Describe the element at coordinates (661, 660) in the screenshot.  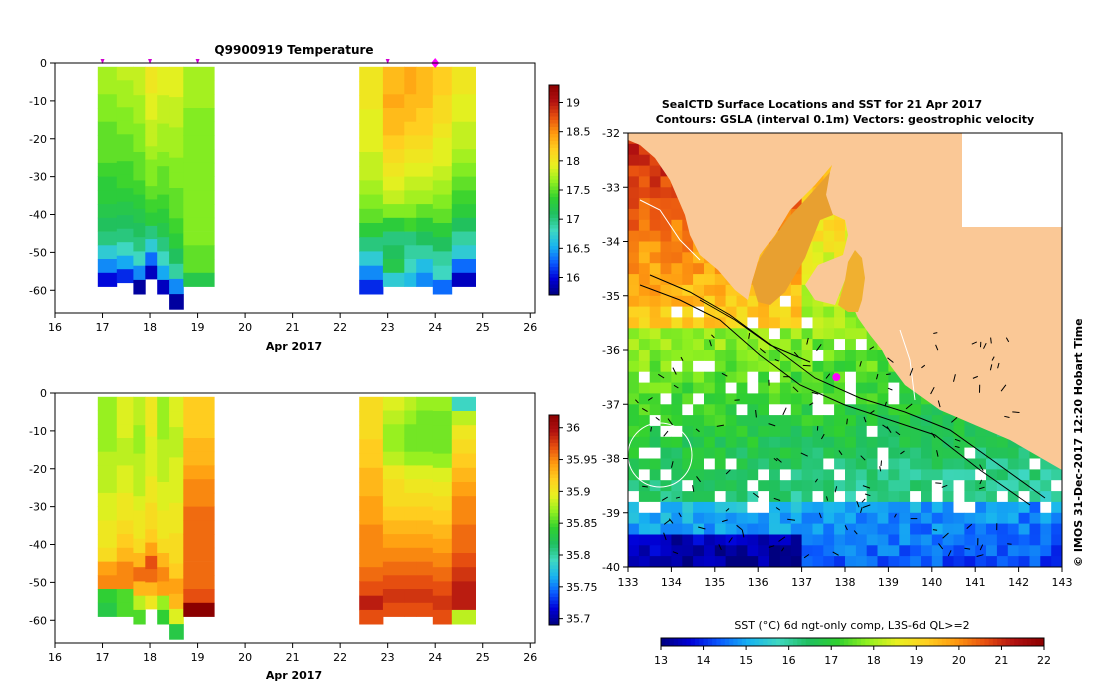
I see `sst-colorbar-label: 13` at that location.